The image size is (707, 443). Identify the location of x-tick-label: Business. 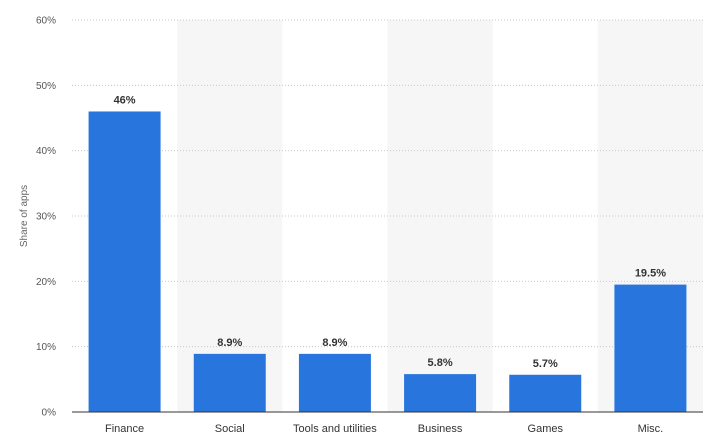
(440, 429).